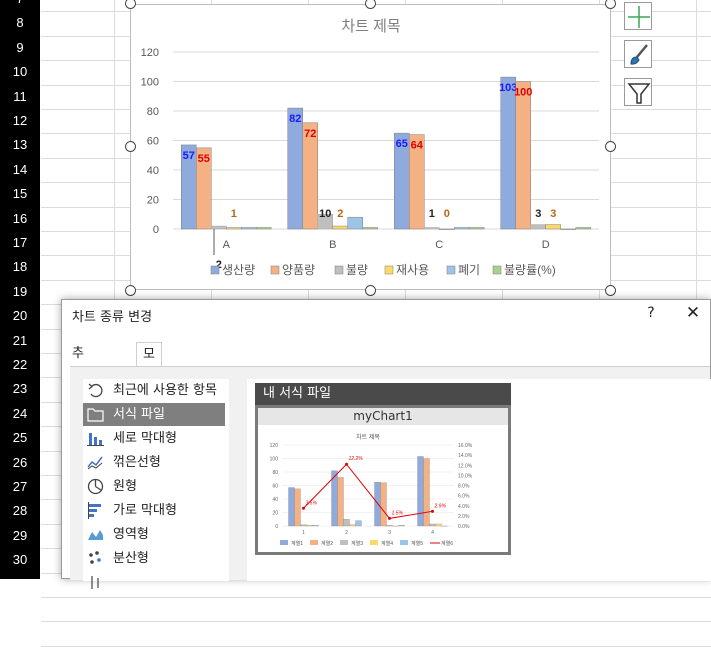  I want to click on row-header: 16, so click(20, 219).